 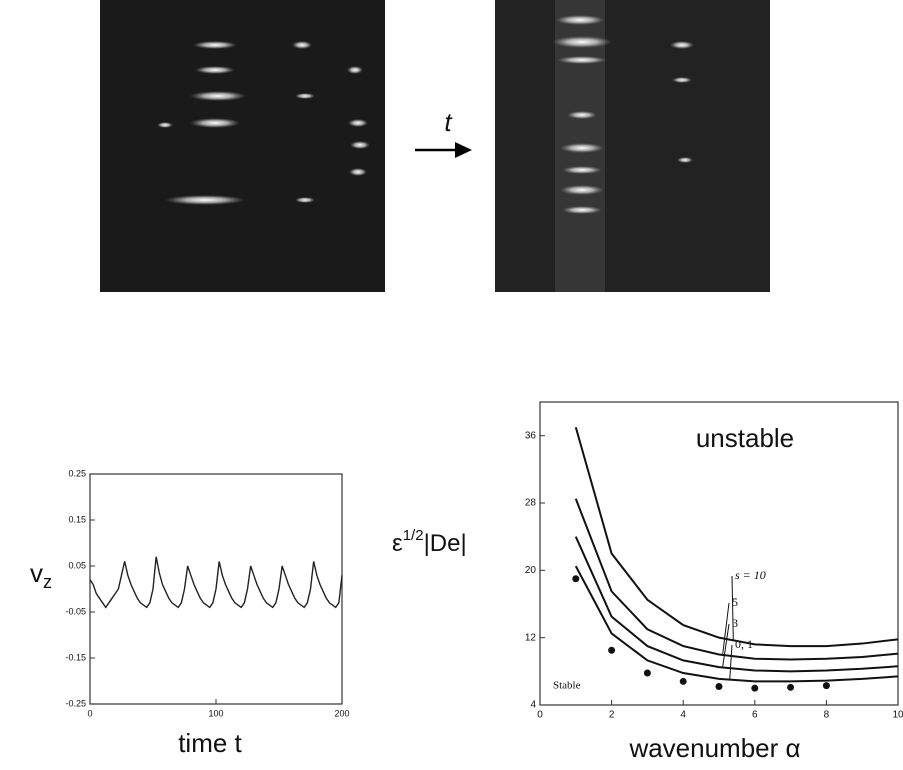 I want to click on y-label-base: ε, so click(x=397, y=543).